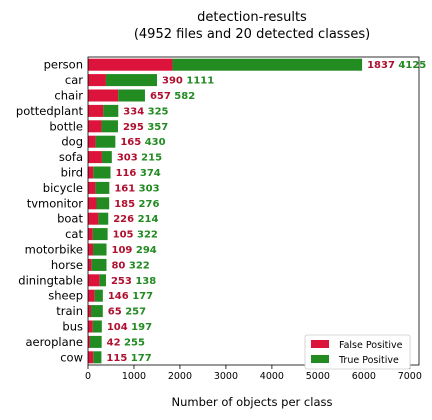  Describe the element at coordinates (123, 219) in the screenshot. I see `value-false-positive-boat: 226` at that location.